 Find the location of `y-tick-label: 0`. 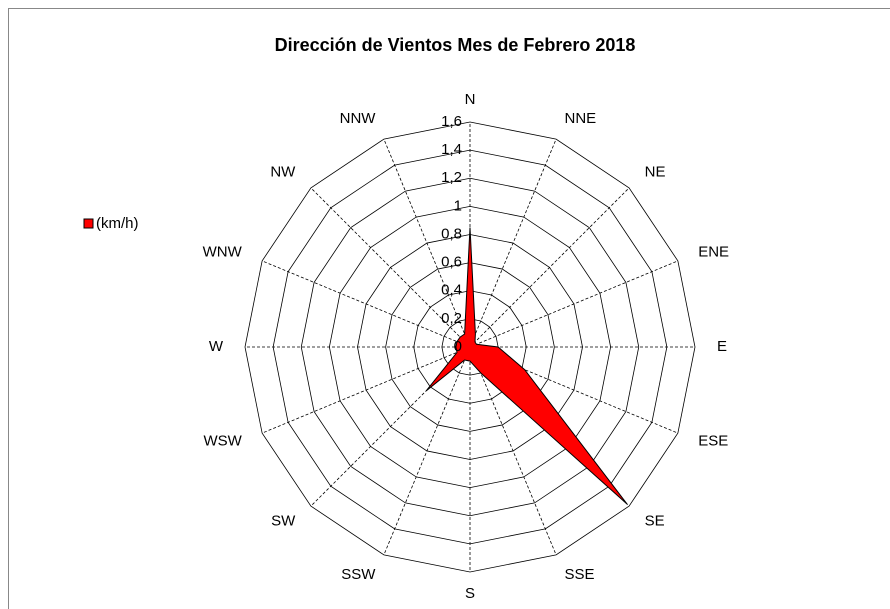

y-tick-label: 0 is located at coordinates (458, 346).